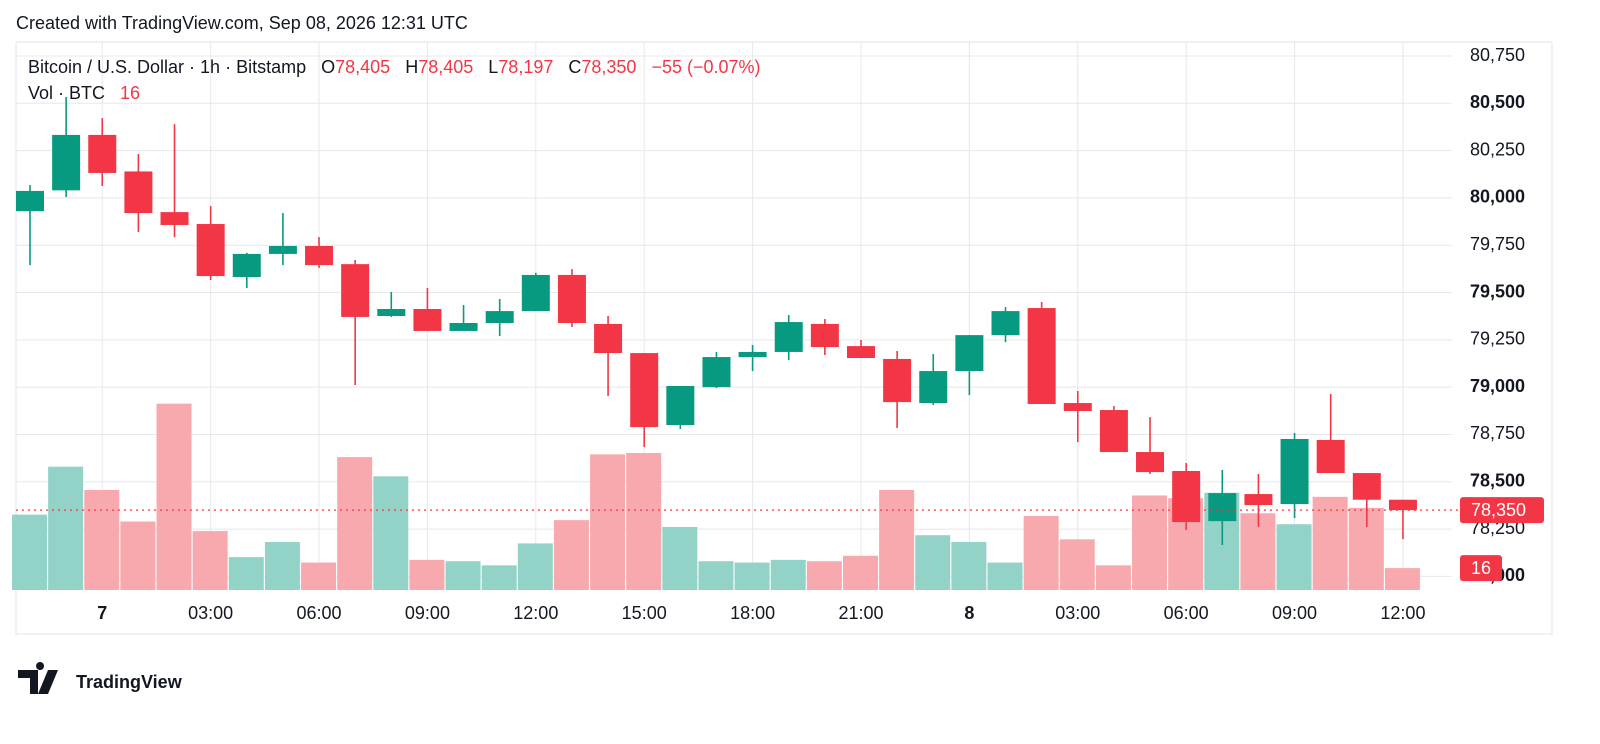  What do you see at coordinates (129, 682) in the screenshot?
I see `brand: TradingView` at bounding box center [129, 682].